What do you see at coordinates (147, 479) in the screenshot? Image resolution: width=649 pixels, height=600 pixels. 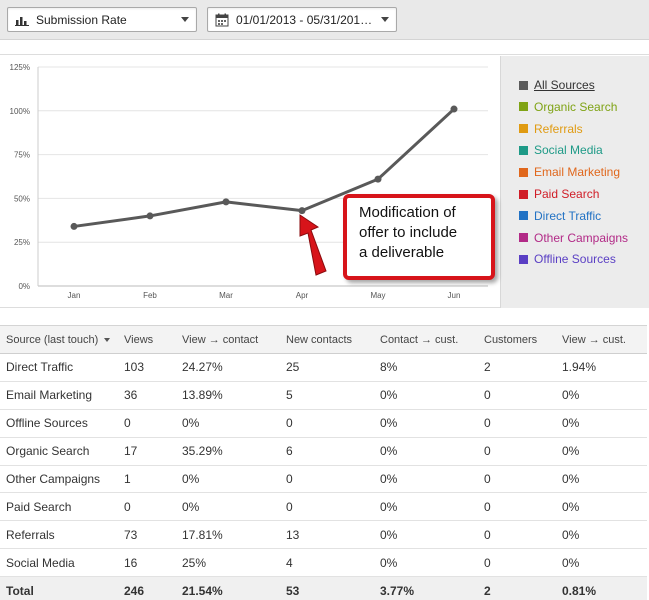 I see `cell-views: 1` at bounding box center [147, 479].